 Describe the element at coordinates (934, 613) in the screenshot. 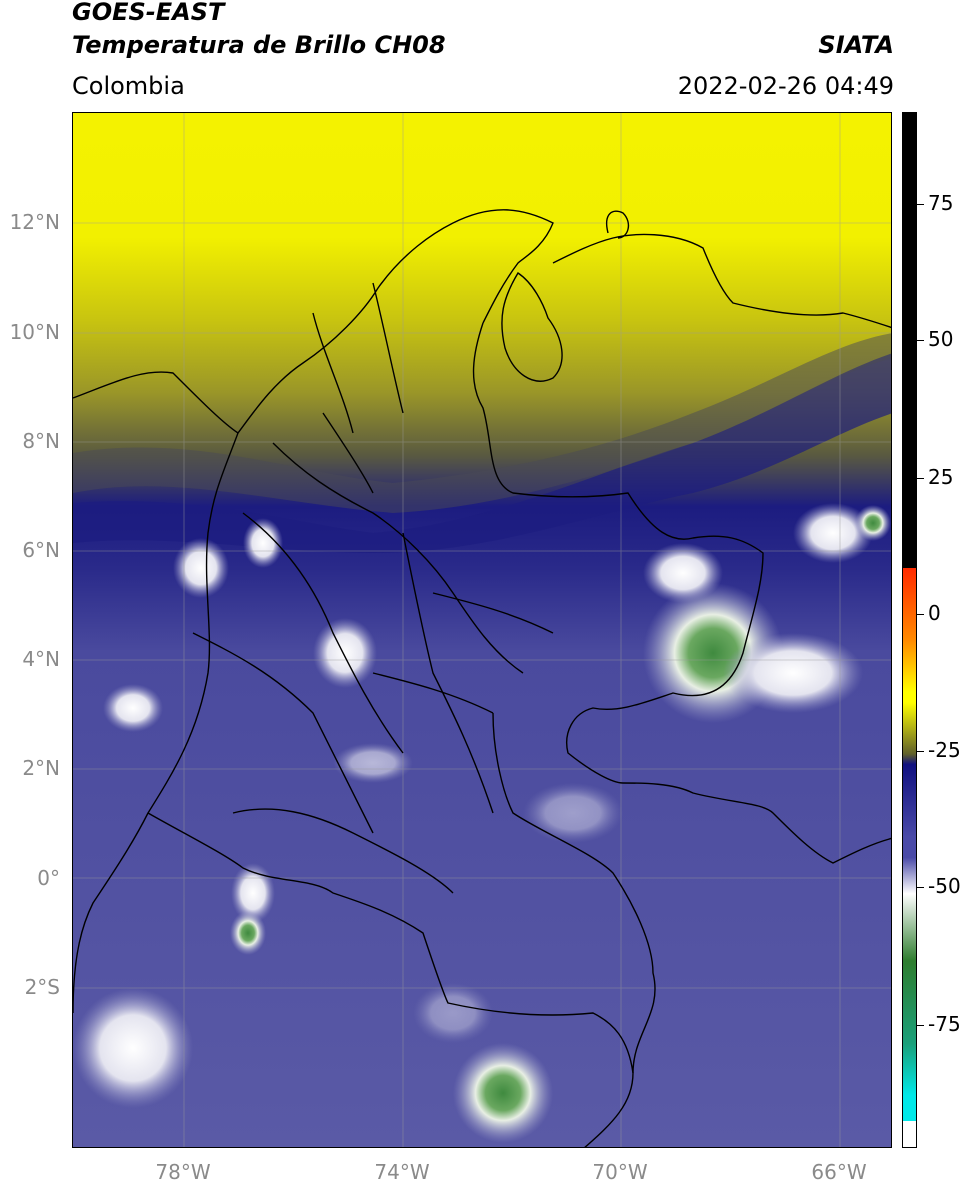

I see `colorbar-tick-label: 0` at that location.